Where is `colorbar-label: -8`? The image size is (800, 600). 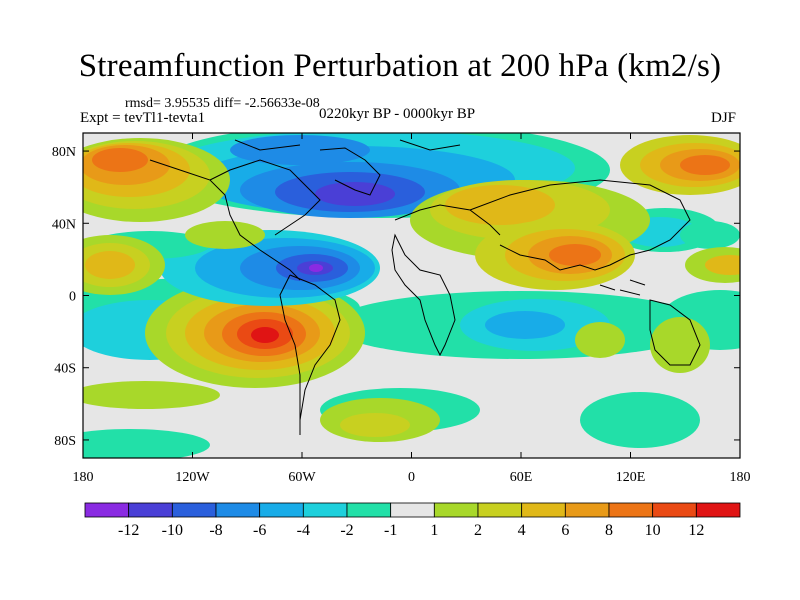 colorbar-label: -8 is located at coordinates (215, 530).